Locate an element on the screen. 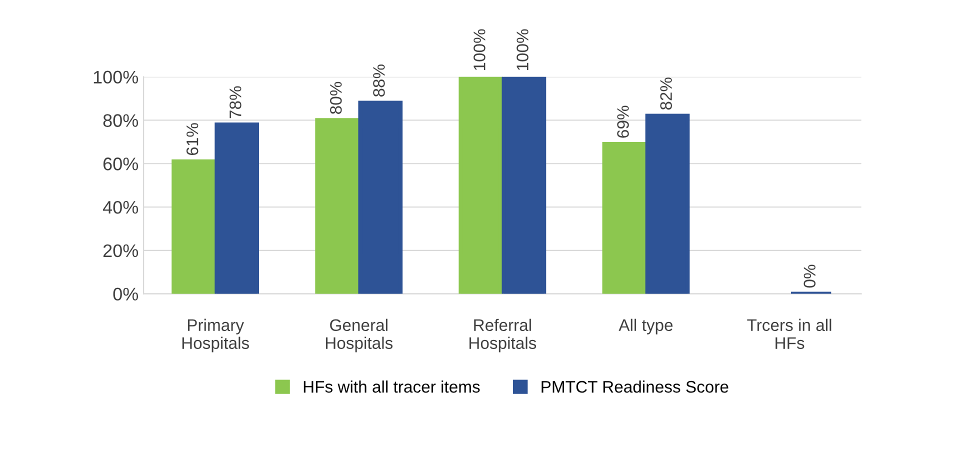 The width and height of the screenshot is (957, 452). y-tick-label: 60% is located at coordinates (120, 164).